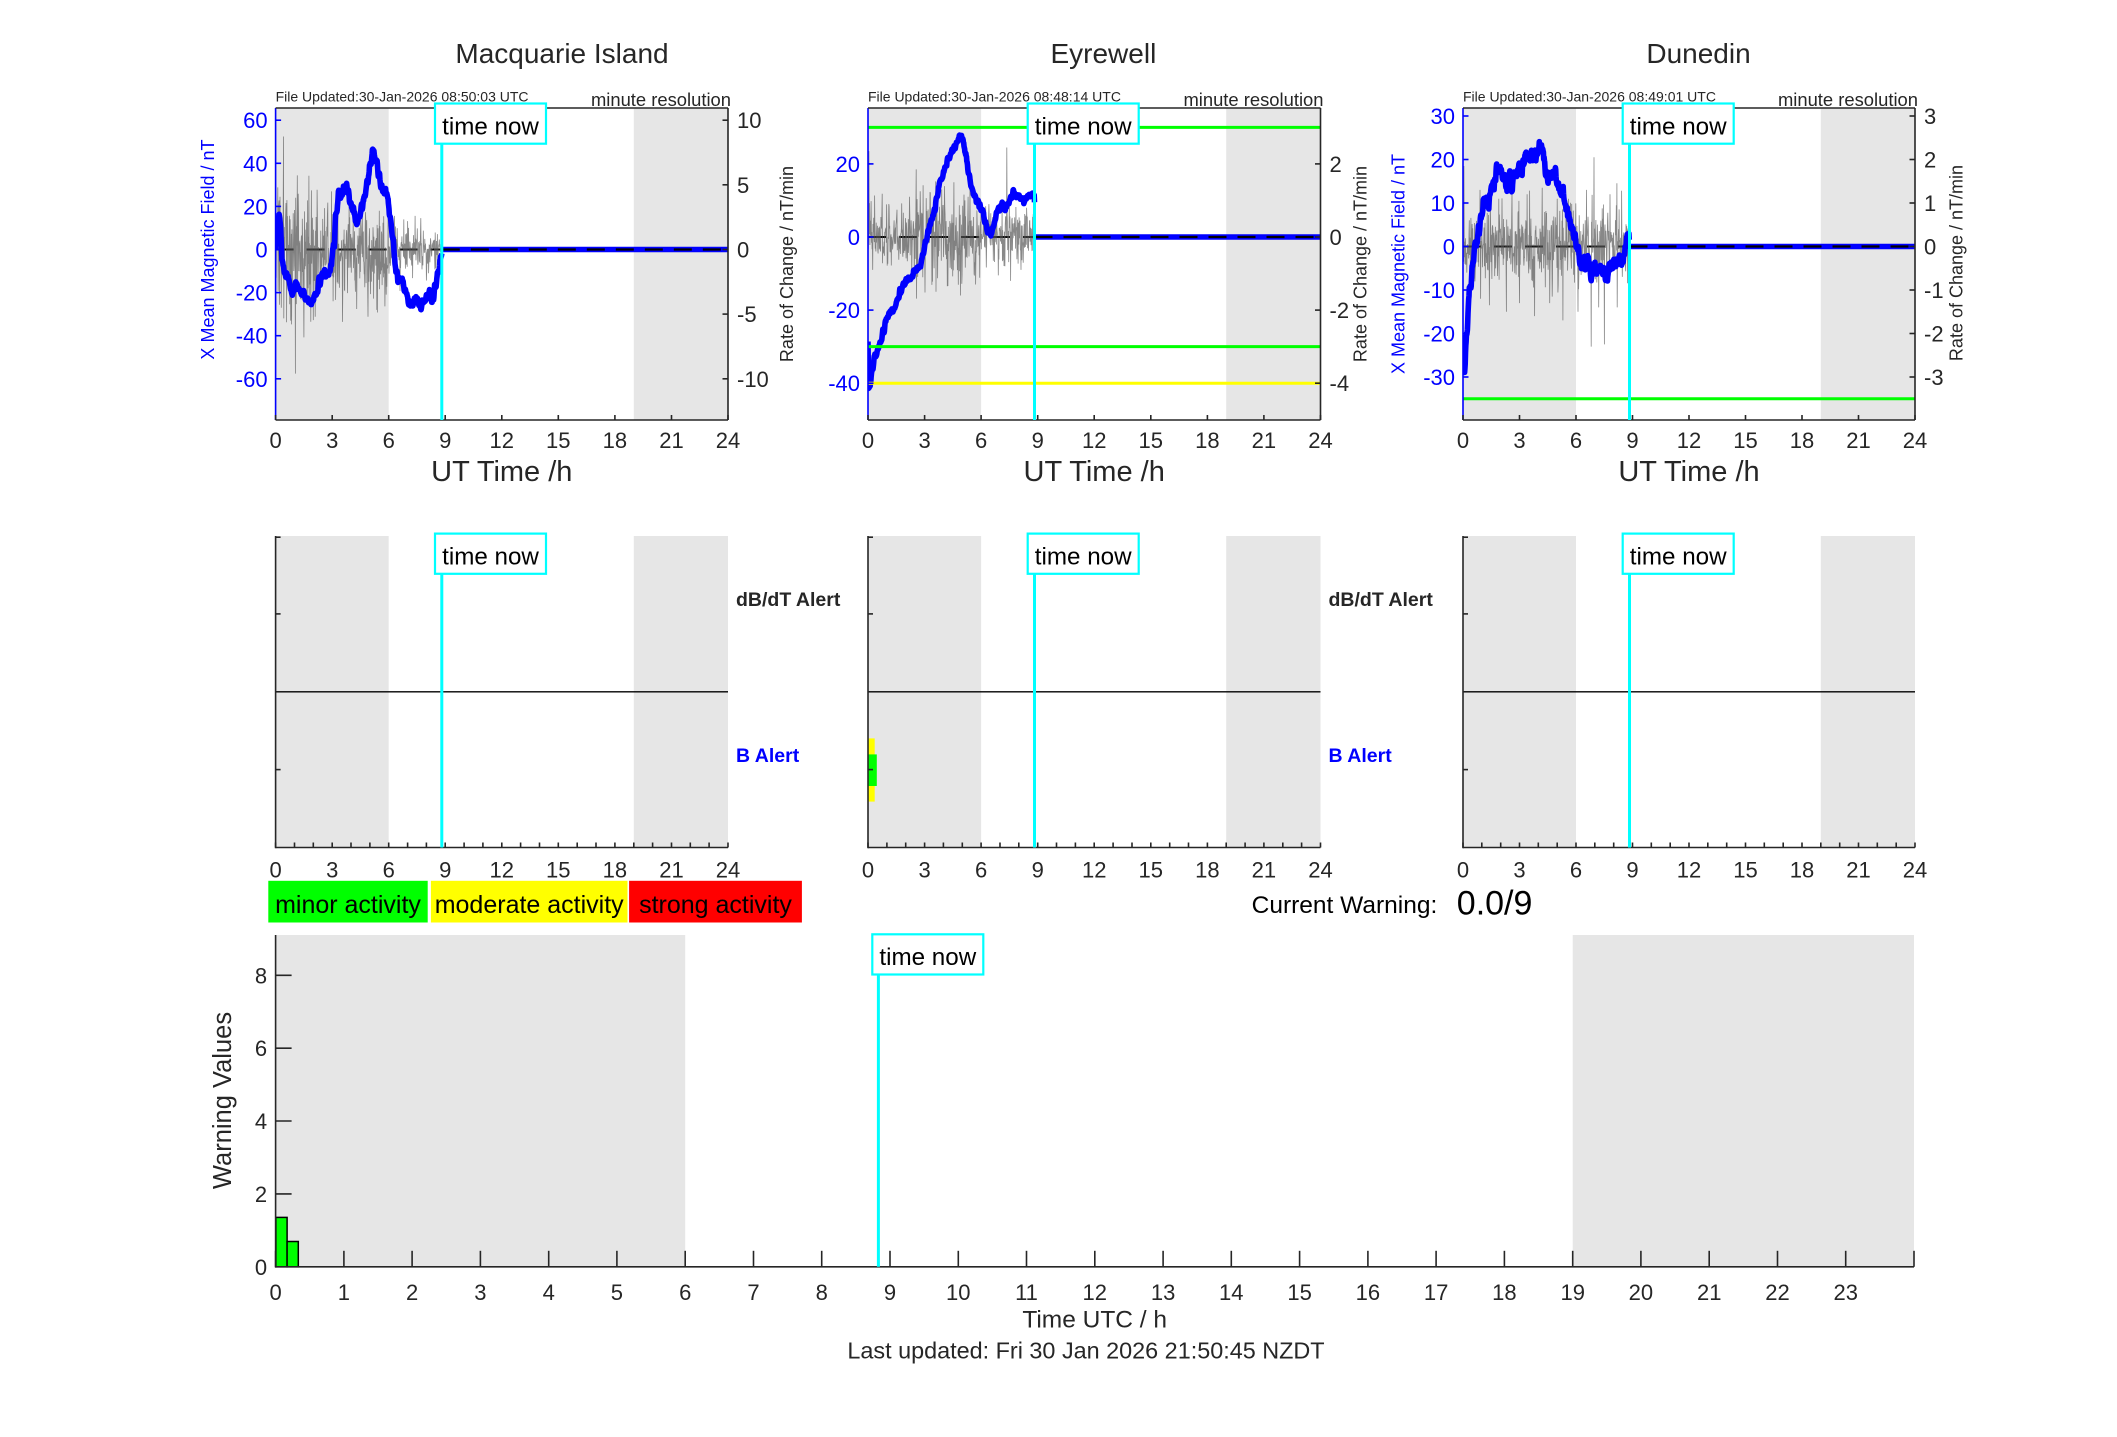  What do you see at coordinates (1641, 1292) in the screenshot?
I see `svg-text: 20` at bounding box center [1641, 1292].